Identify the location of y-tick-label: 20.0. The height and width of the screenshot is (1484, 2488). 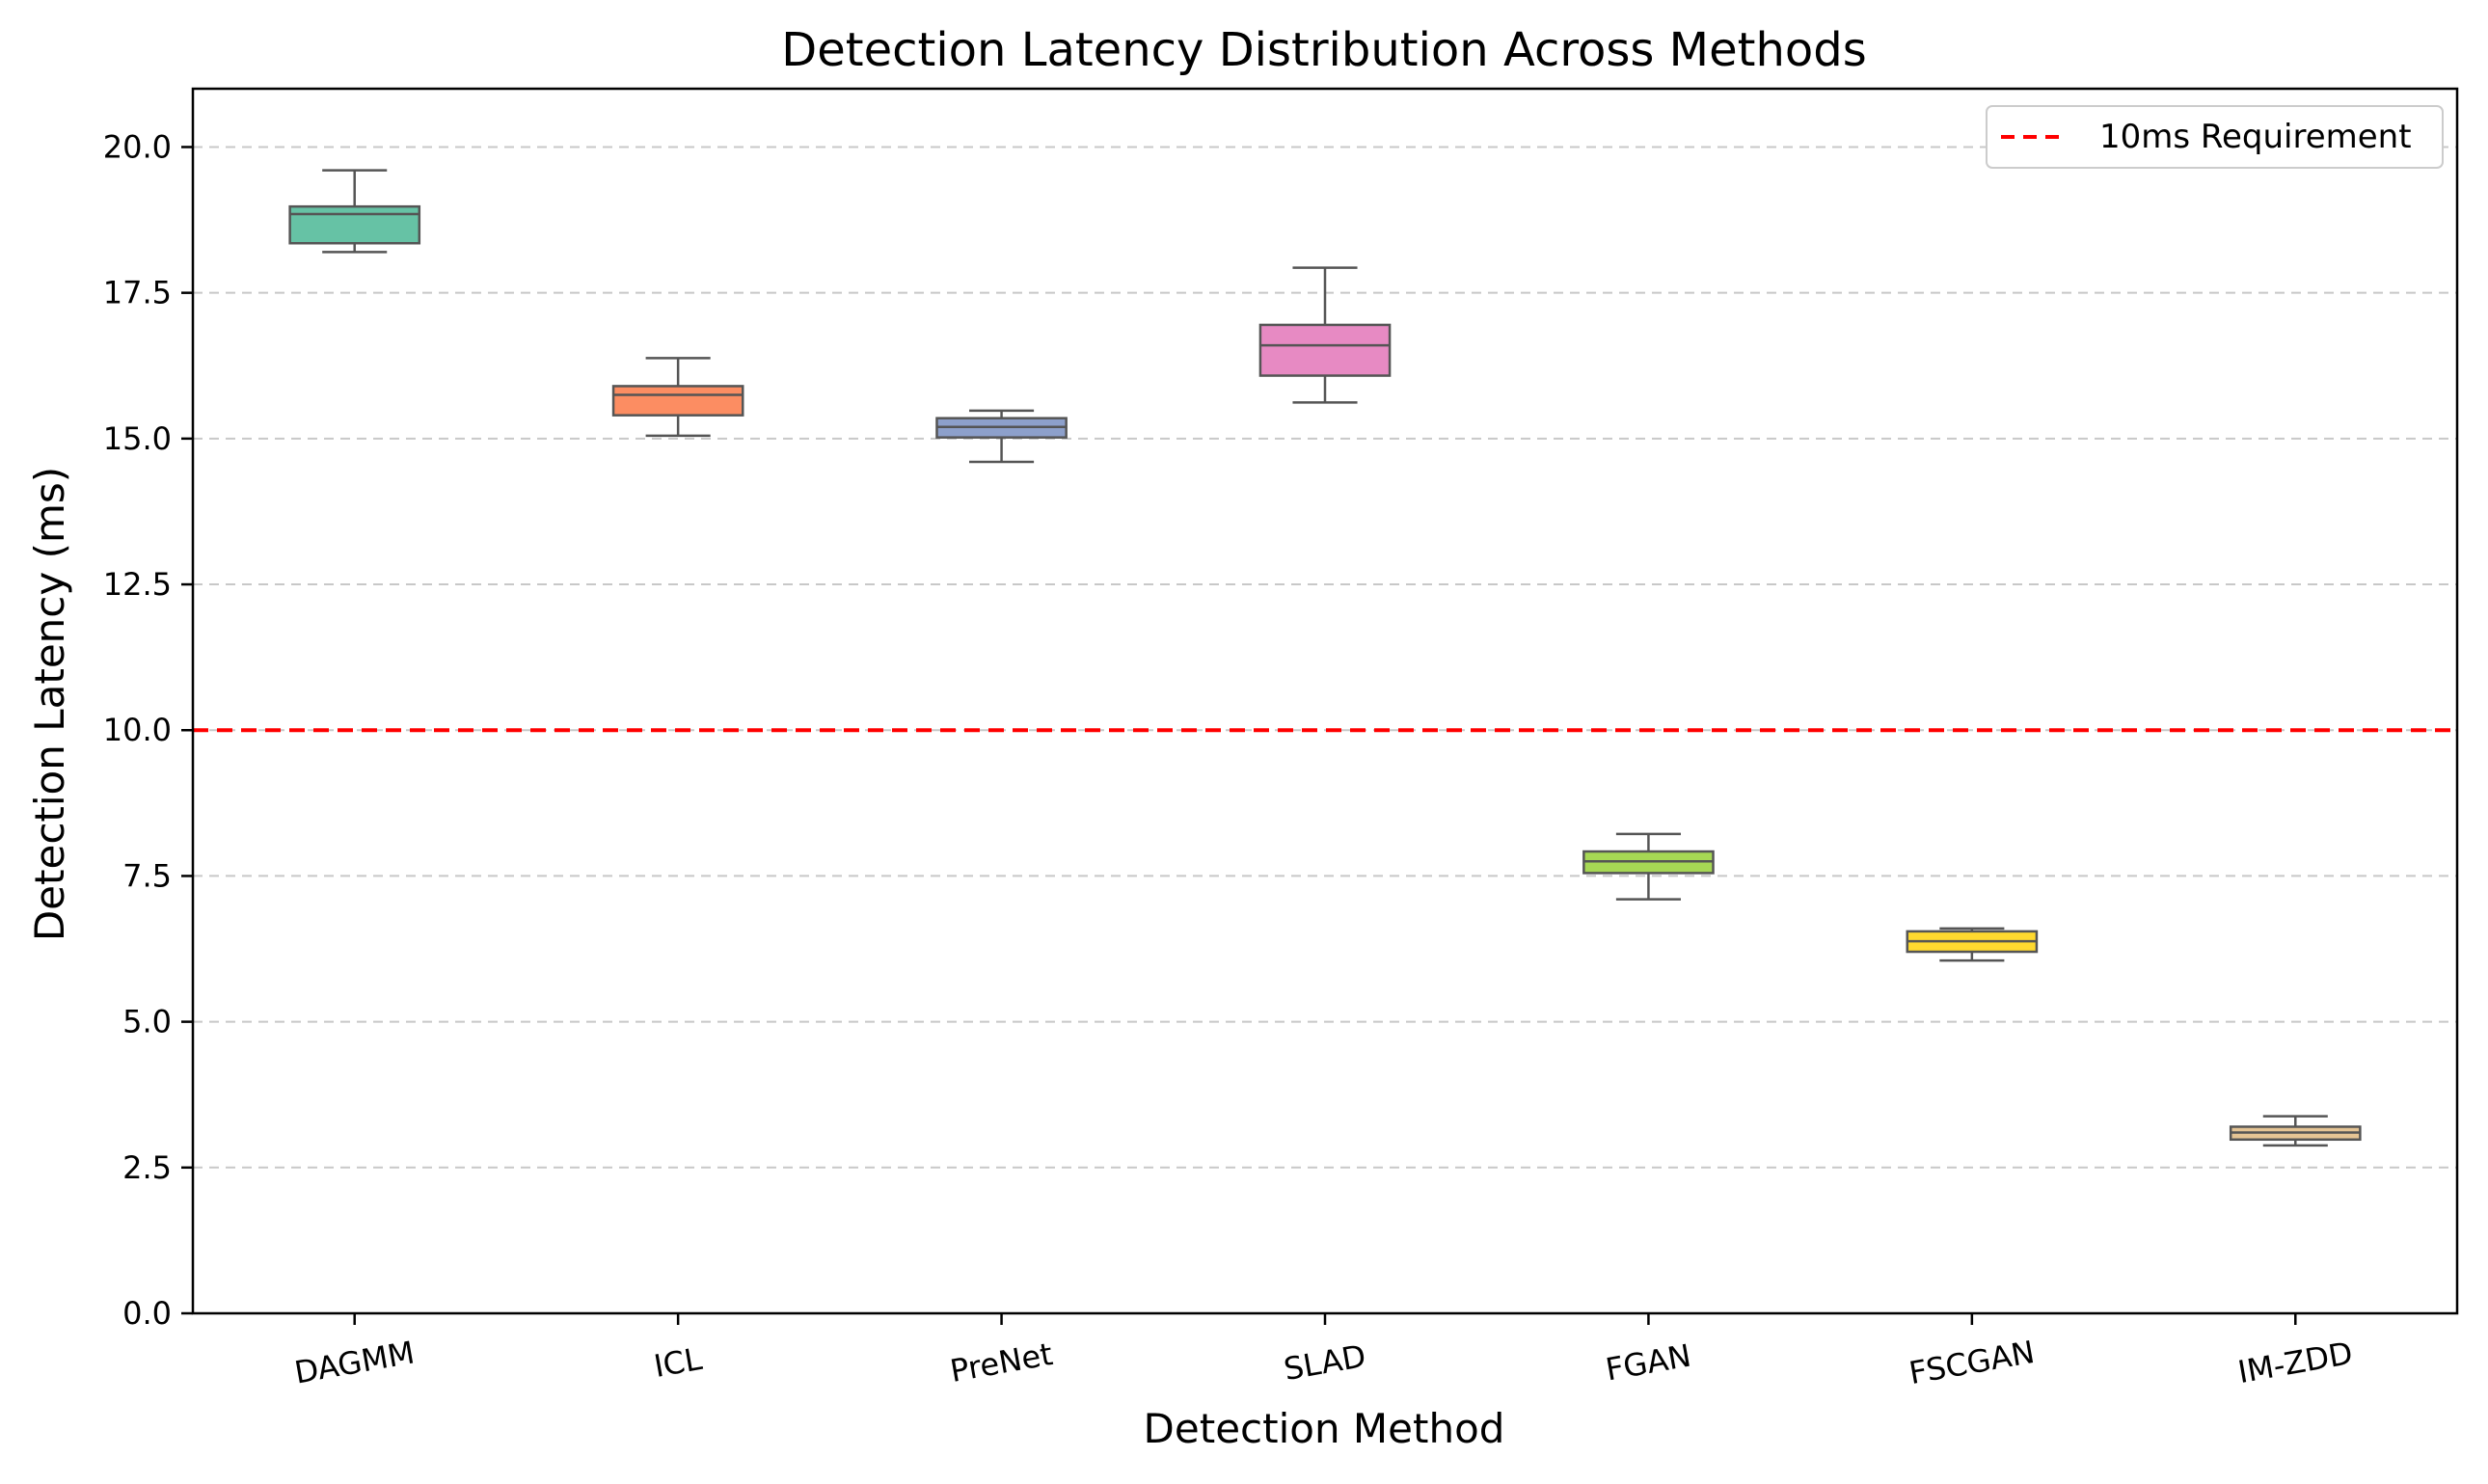
(137, 146).